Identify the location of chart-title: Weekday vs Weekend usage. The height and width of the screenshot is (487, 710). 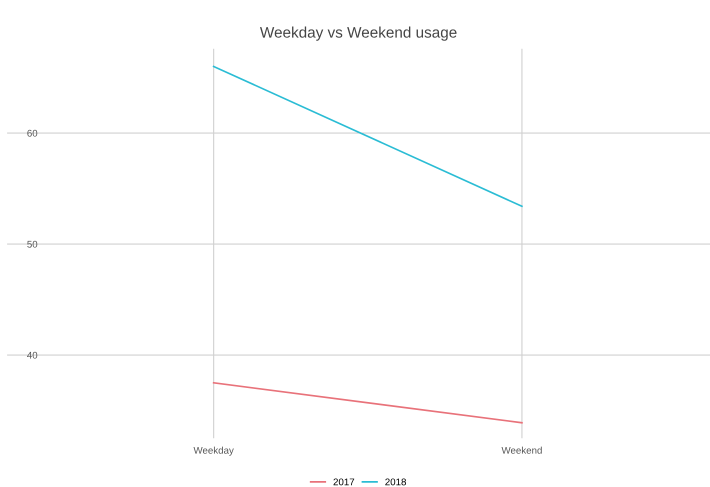
(358, 33).